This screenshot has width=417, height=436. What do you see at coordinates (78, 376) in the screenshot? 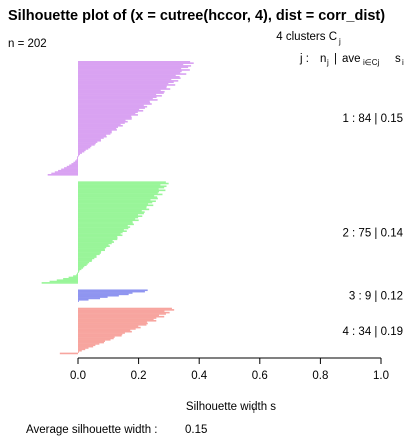
I see `x-tick-label: 0.0` at bounding box center [78, 376].